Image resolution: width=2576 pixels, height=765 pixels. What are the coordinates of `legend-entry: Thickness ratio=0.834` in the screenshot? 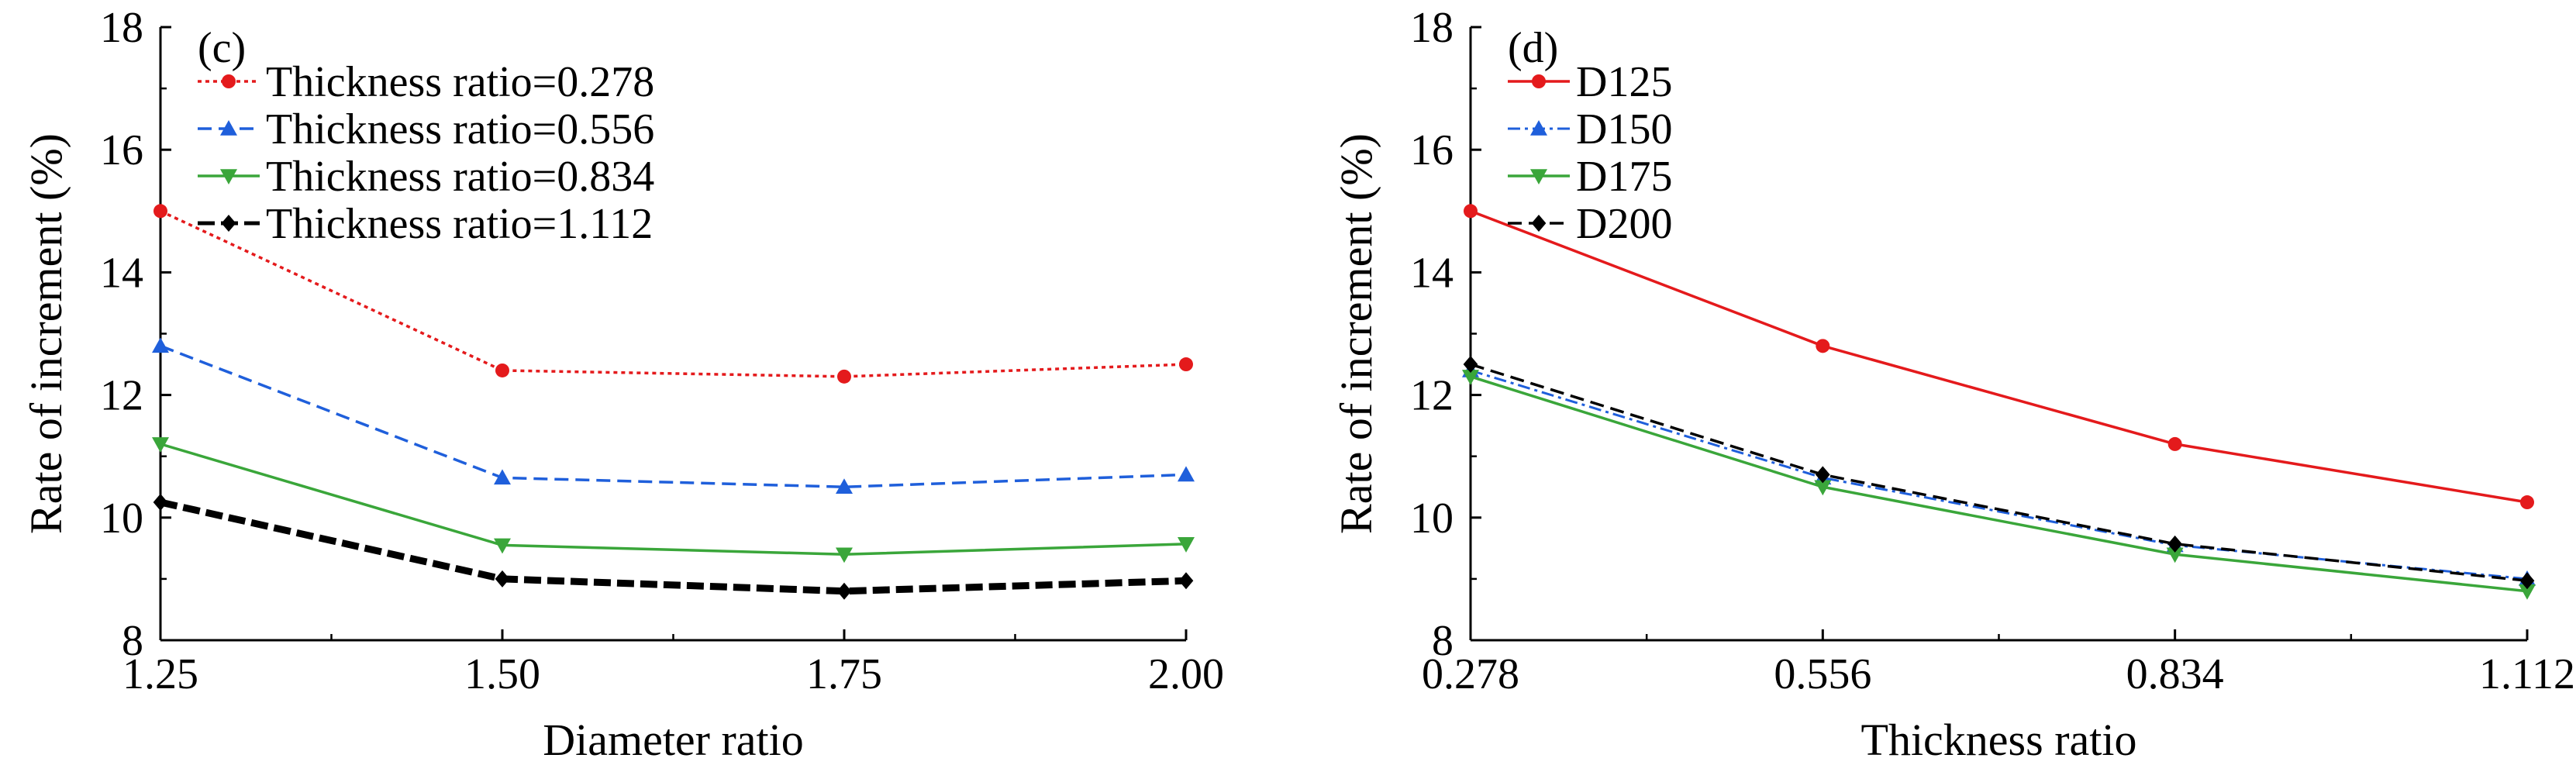 It's located at (426, 177).